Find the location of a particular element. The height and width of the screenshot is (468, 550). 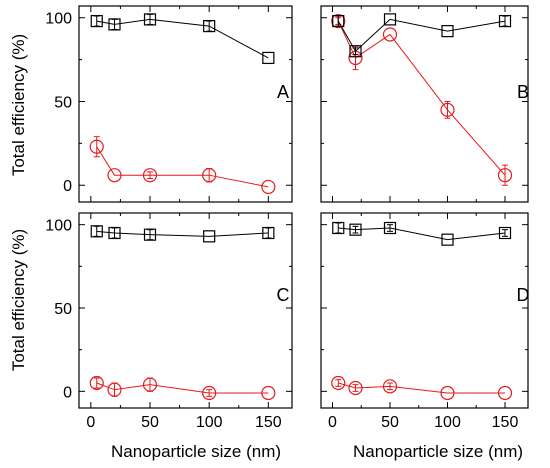

panel-label-b: B is located at coordinates (523, 92).